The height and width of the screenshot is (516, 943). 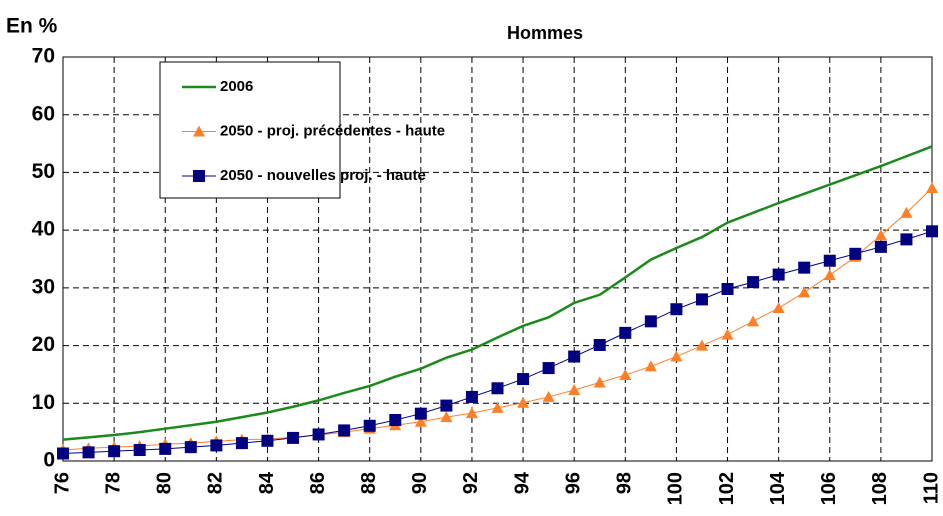 What do you see at coordinates (323, 175) in the screenshot?
I see `legend-label: 2050 - nouvelles proj. - haute` at bounding box center [323, 175].